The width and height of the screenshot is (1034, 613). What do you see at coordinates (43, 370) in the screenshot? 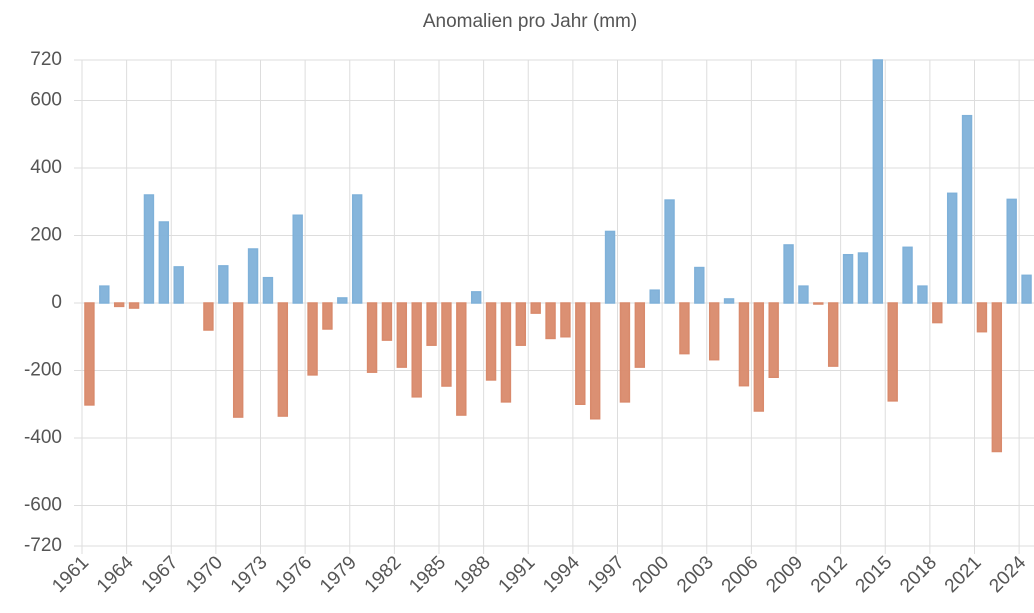
I see `y-tick-label: -200` at bounding box center [43, 370].